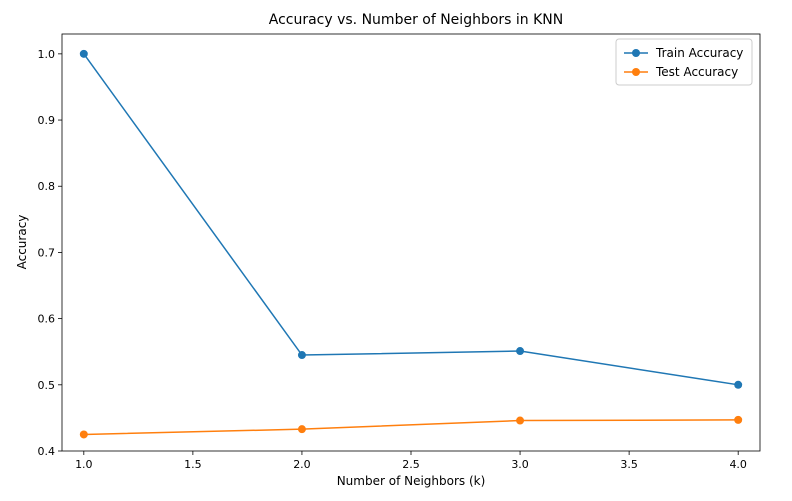 The height and width of the screenshot is (501, 792). Describe the element at coordinates (699, 53) in the screenshot. I see `train-accuracy-legend-label: Train Accuracy` at that location.